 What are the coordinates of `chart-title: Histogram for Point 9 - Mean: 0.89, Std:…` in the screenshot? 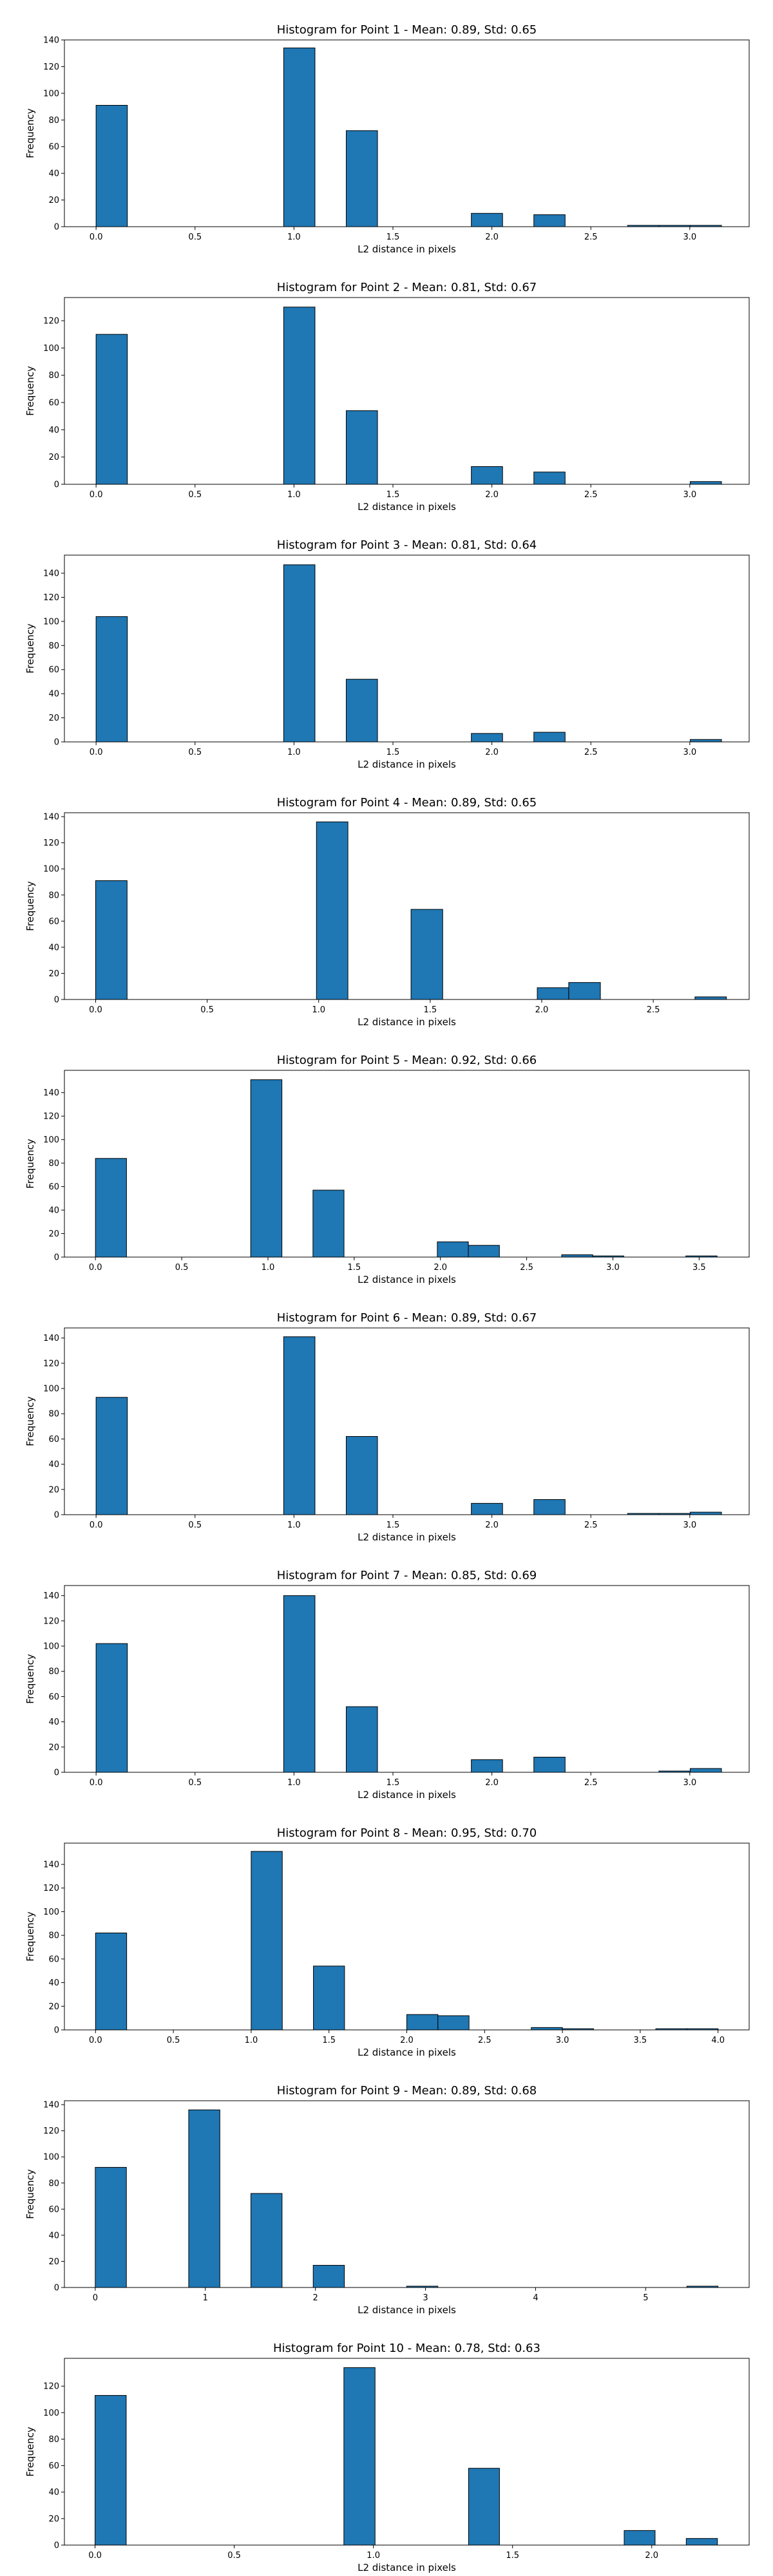 It's located at (407, 2091).